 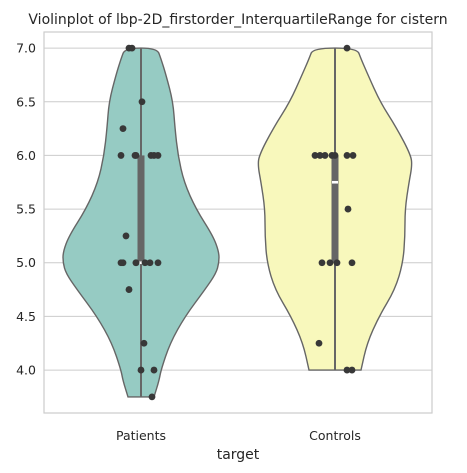 I want to click on iqr-box-controls, so click(x=335, y=209).